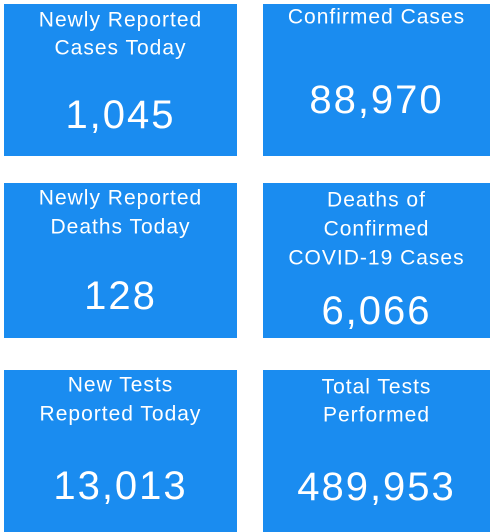  I want to click on tile-title: Cases Today, so click(120, 48).